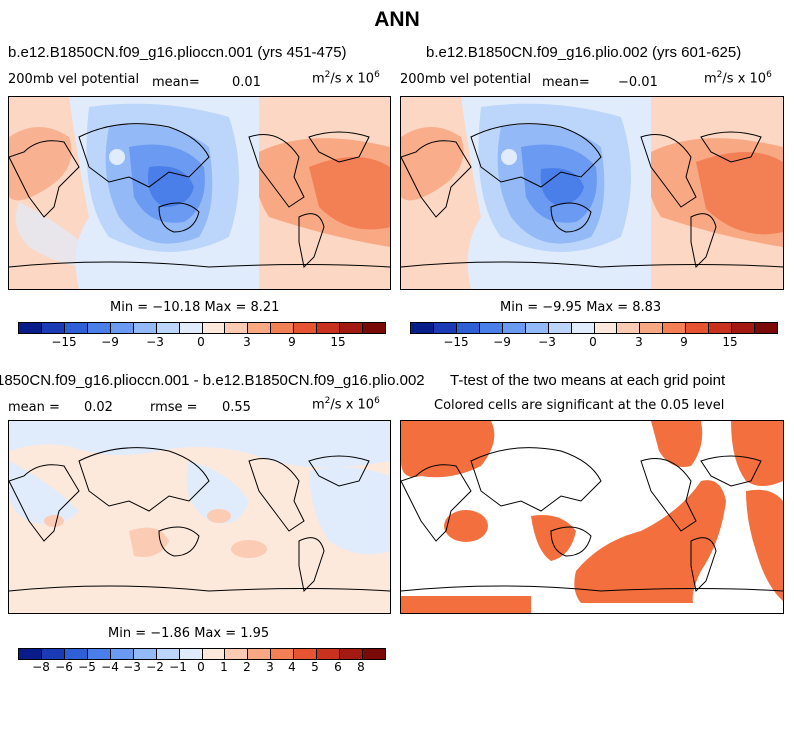 This screenshot has height=733, width=794. What do you see at coordinates (738, 78) in the screenshot?
I see `panel2-units: m2/s x 106` at bounding box center [738, 78].